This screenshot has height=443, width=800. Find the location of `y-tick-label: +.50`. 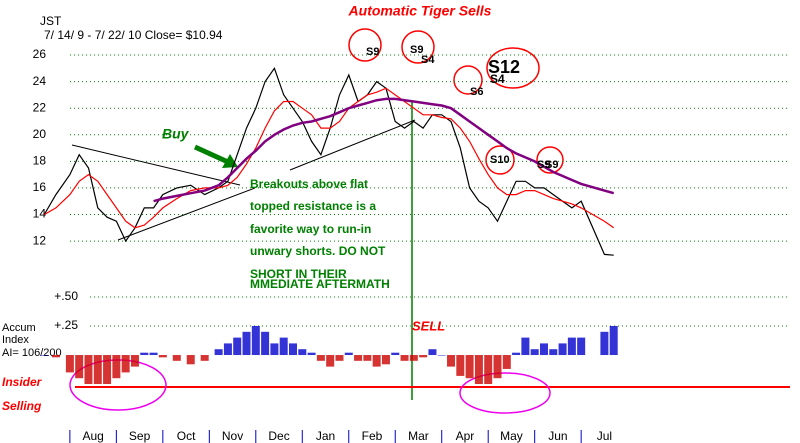

y-tick-label: +.50 is located at coordinates (66, 296).